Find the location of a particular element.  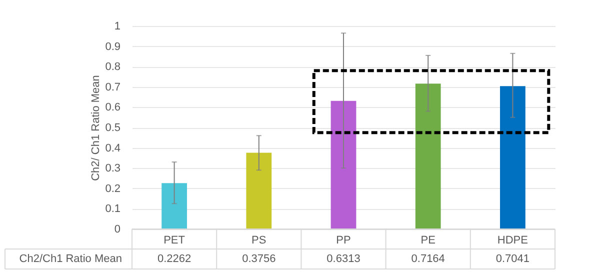

y-tick-label: 0.9 is located at coordinates (112, 46).